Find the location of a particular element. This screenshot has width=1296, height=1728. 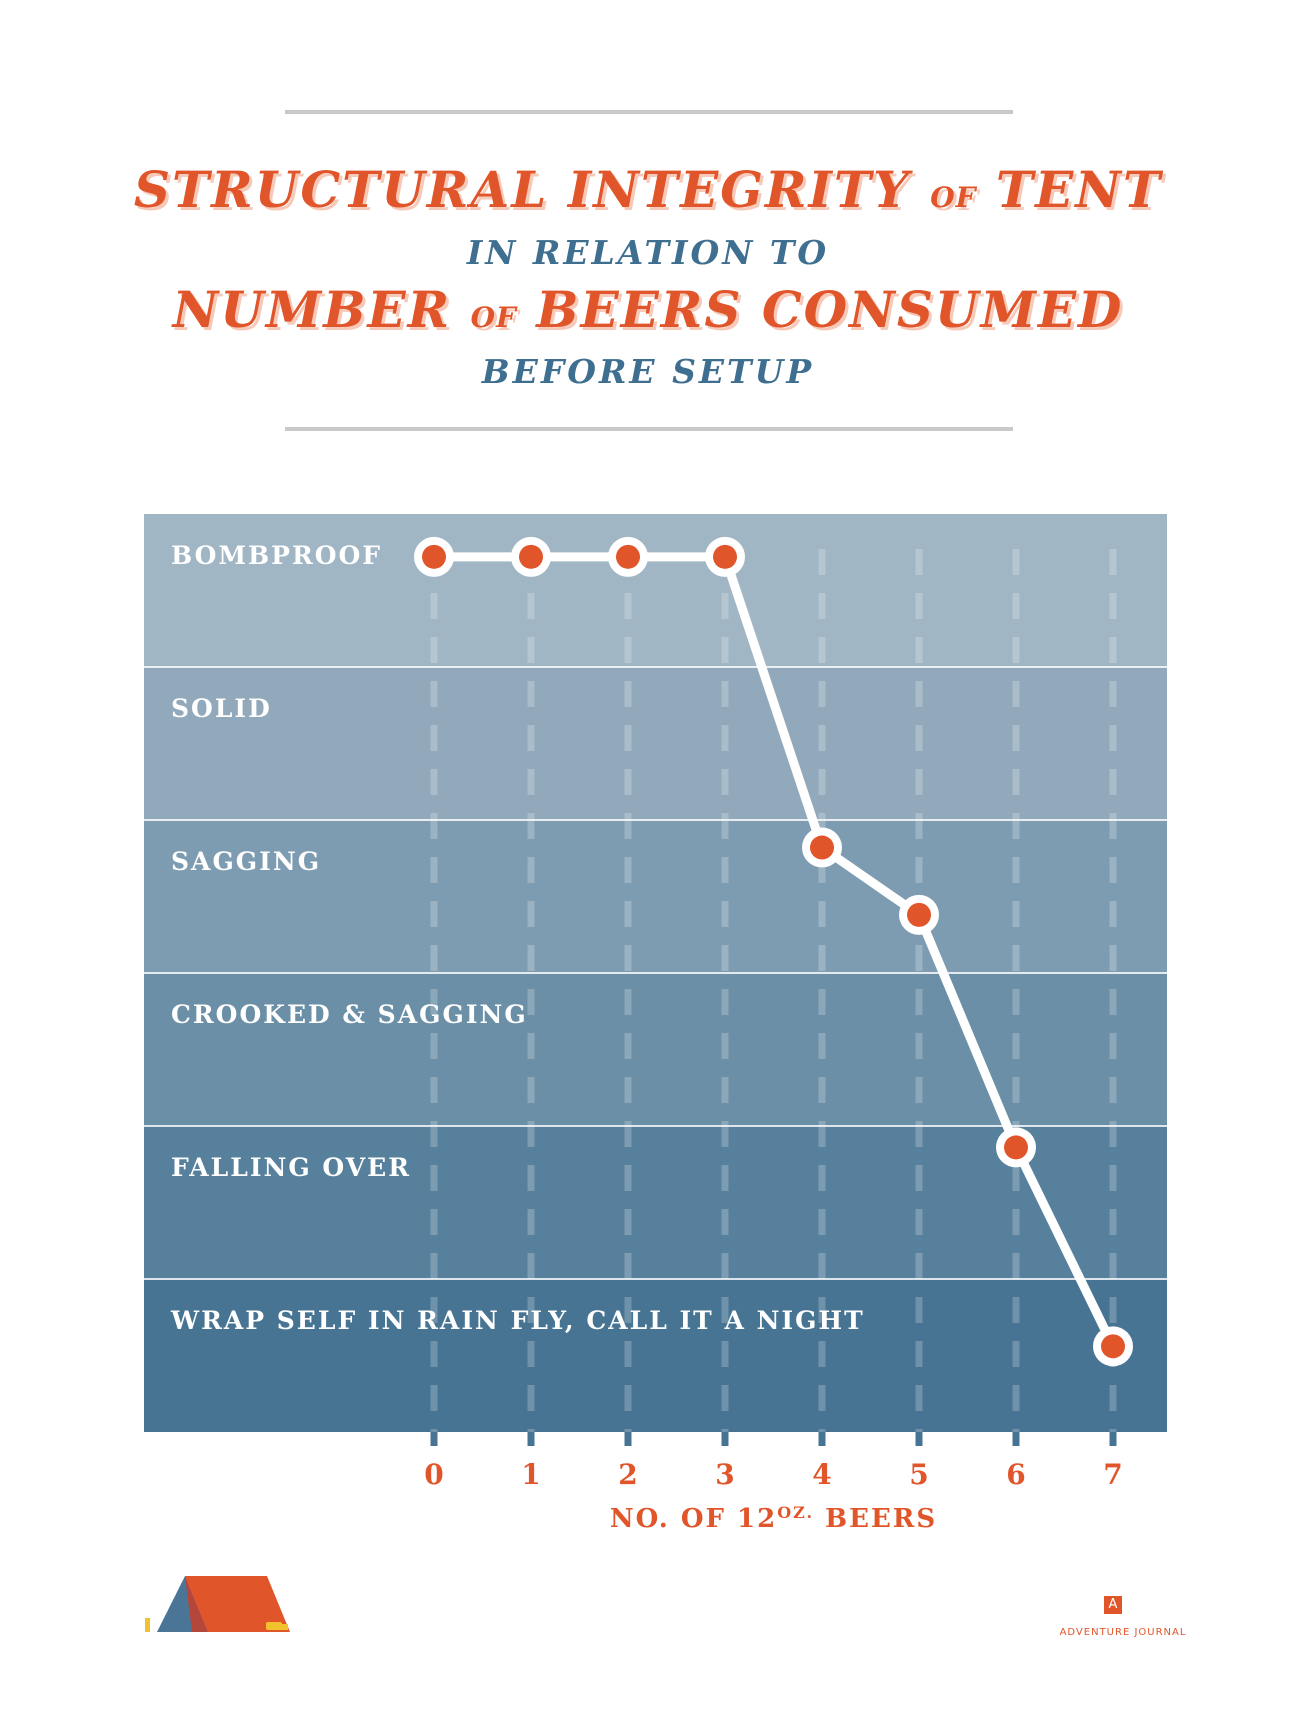

title-joiner-1: OF is located at coordinates (953, 197).